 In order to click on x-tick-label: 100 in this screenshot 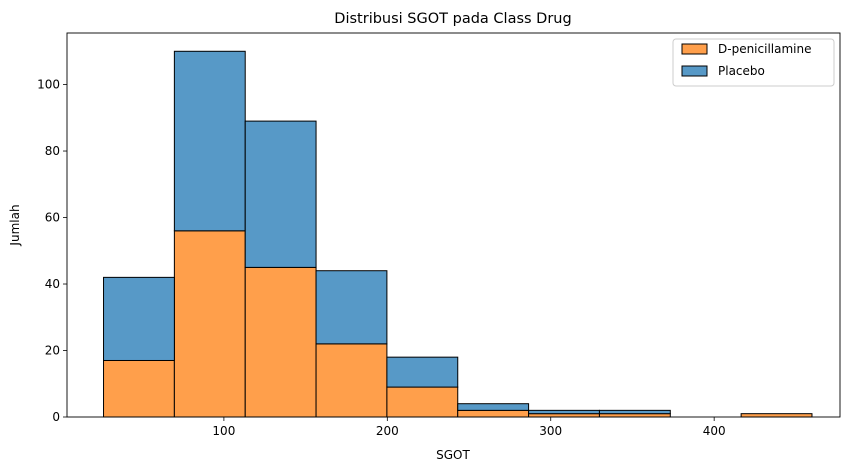, I will do `click(223, 431)`.